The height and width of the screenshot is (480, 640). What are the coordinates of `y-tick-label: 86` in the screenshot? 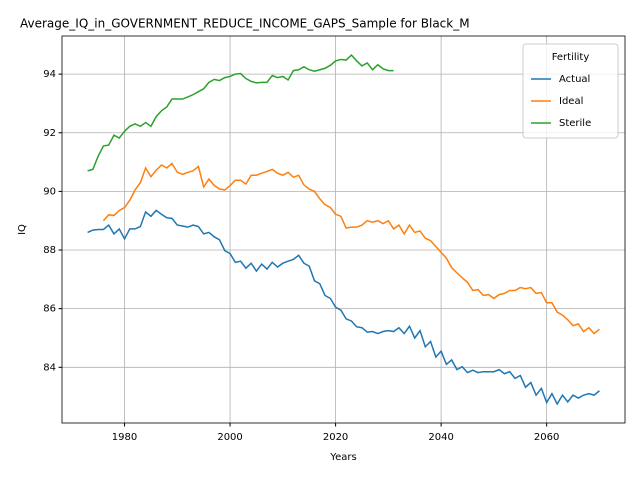 It's located at (49, 309).